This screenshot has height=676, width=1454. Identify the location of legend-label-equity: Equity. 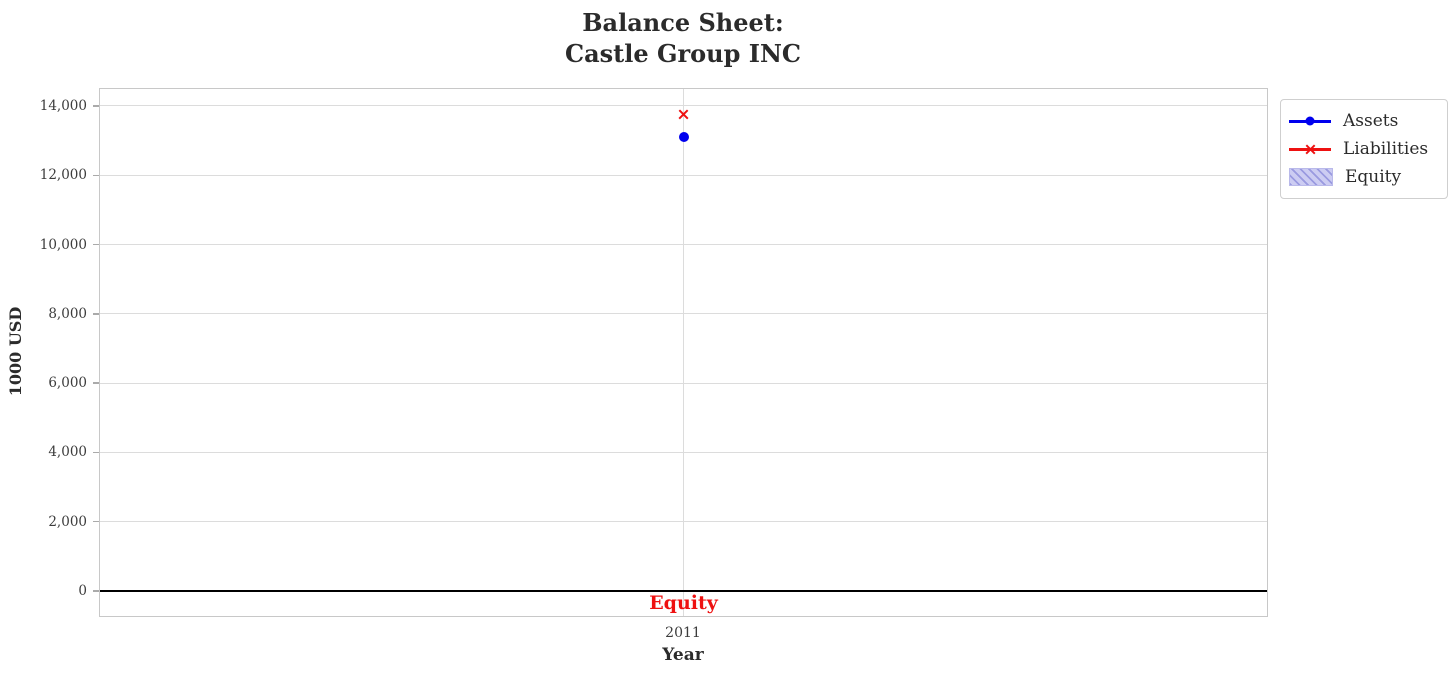
(1373, 177).